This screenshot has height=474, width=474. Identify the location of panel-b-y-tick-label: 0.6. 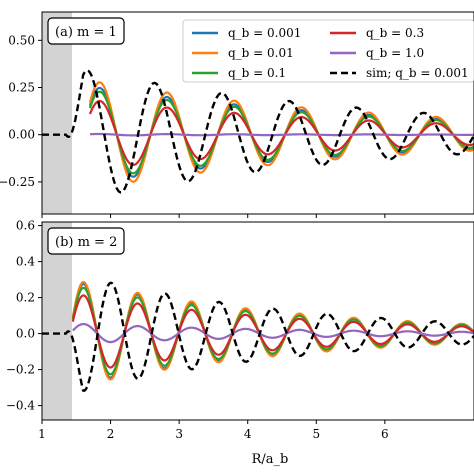
(25, 226).